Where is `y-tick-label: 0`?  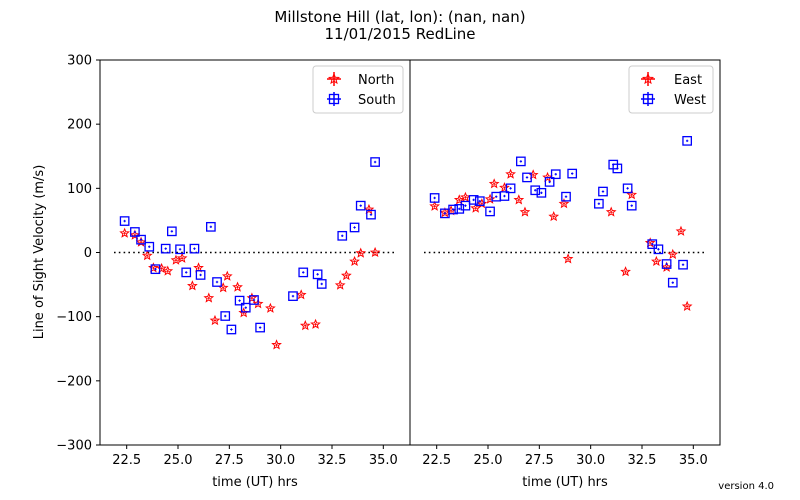
y-tick-label: 0 is located at coordinates (88, 253).